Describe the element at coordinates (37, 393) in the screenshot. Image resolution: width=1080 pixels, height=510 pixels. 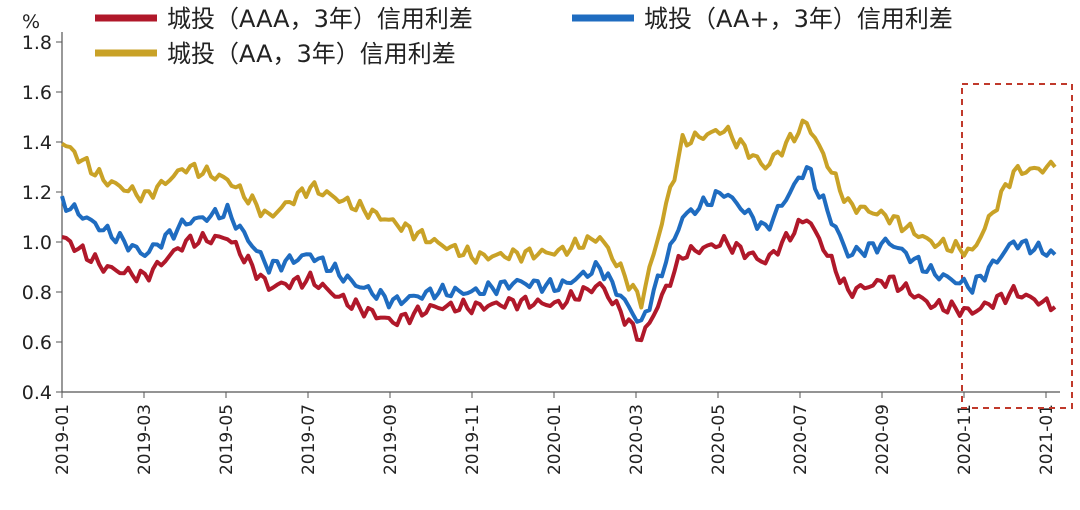
I see `y-tick-label: 0.4` at that location.